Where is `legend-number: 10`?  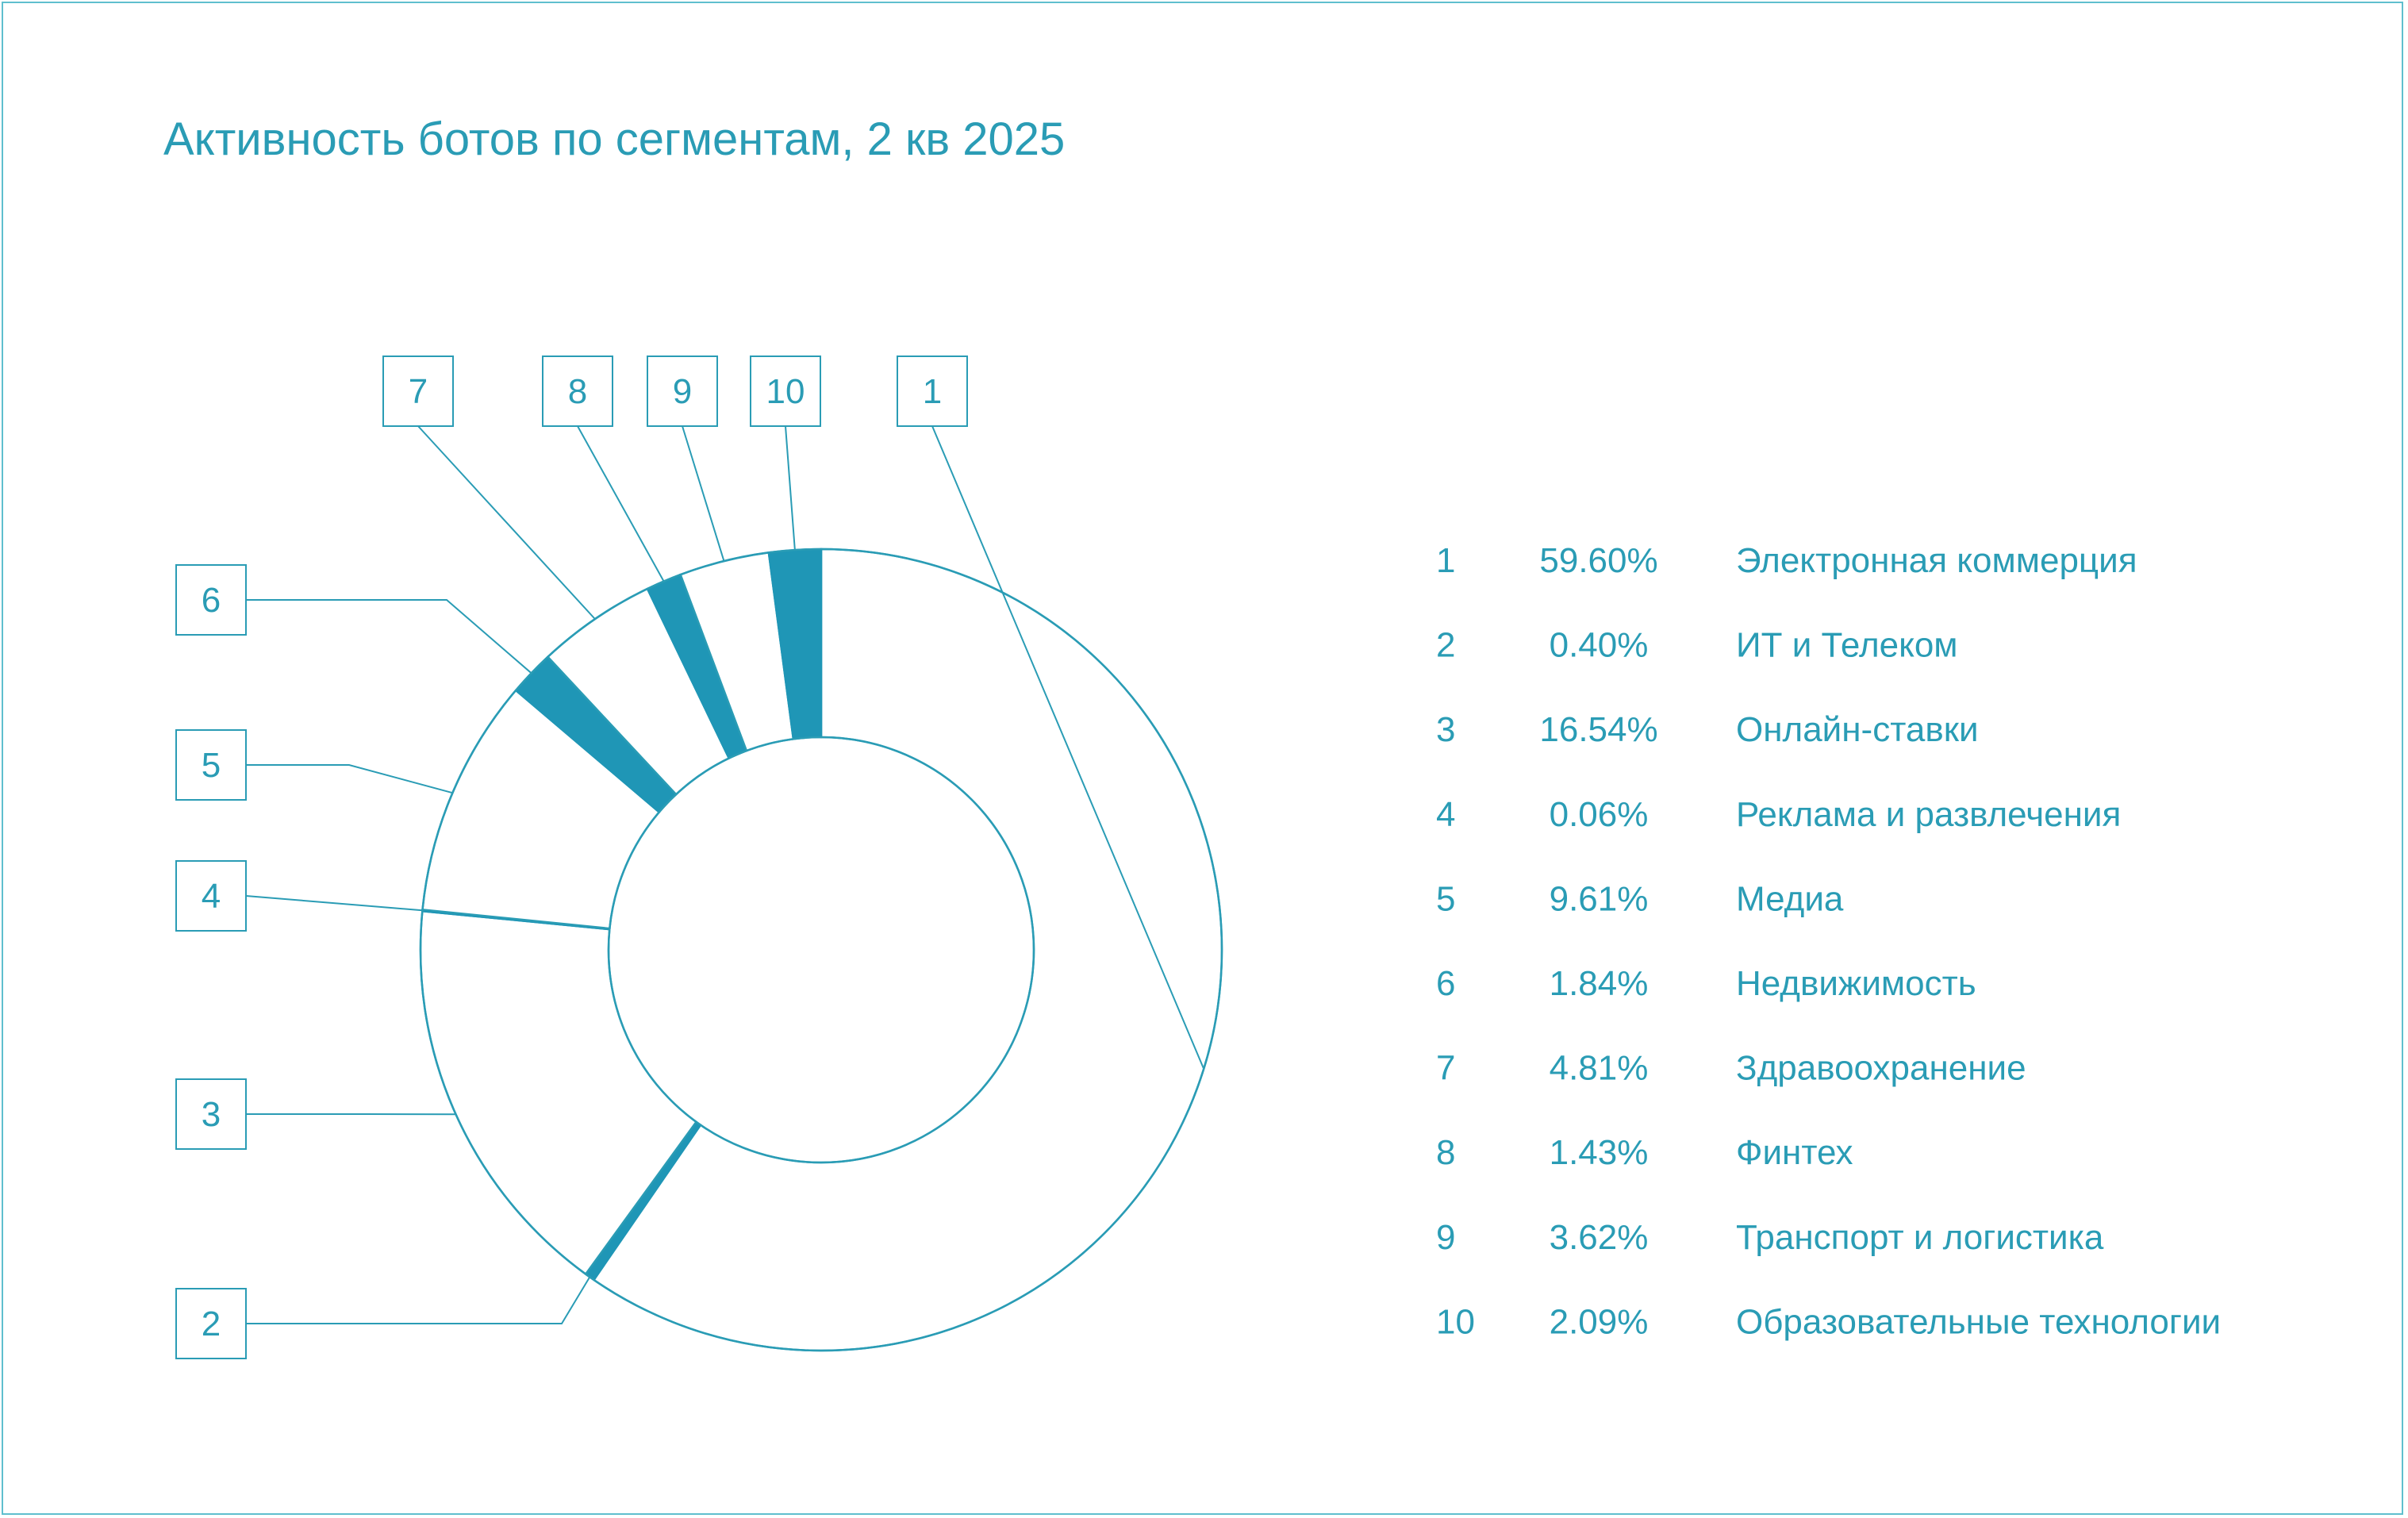
legend-number: 10 is located at coordinates (1455, 1321).